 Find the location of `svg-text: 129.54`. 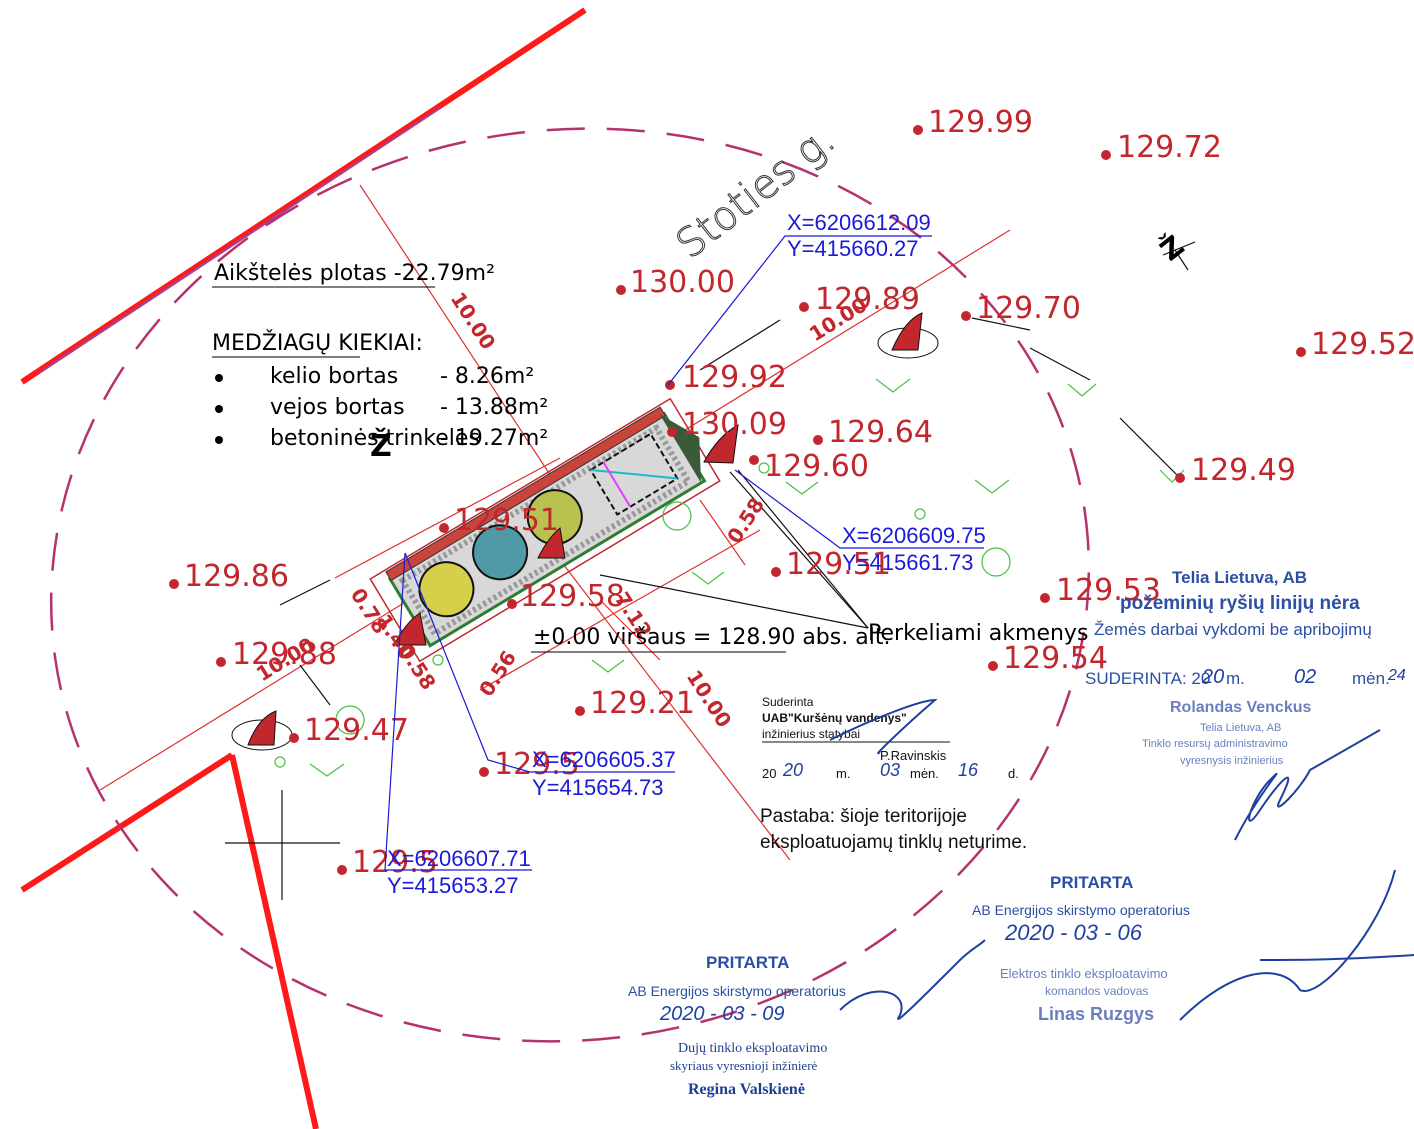

svg-text: 129.54 is located at coordinates (1055, 658).